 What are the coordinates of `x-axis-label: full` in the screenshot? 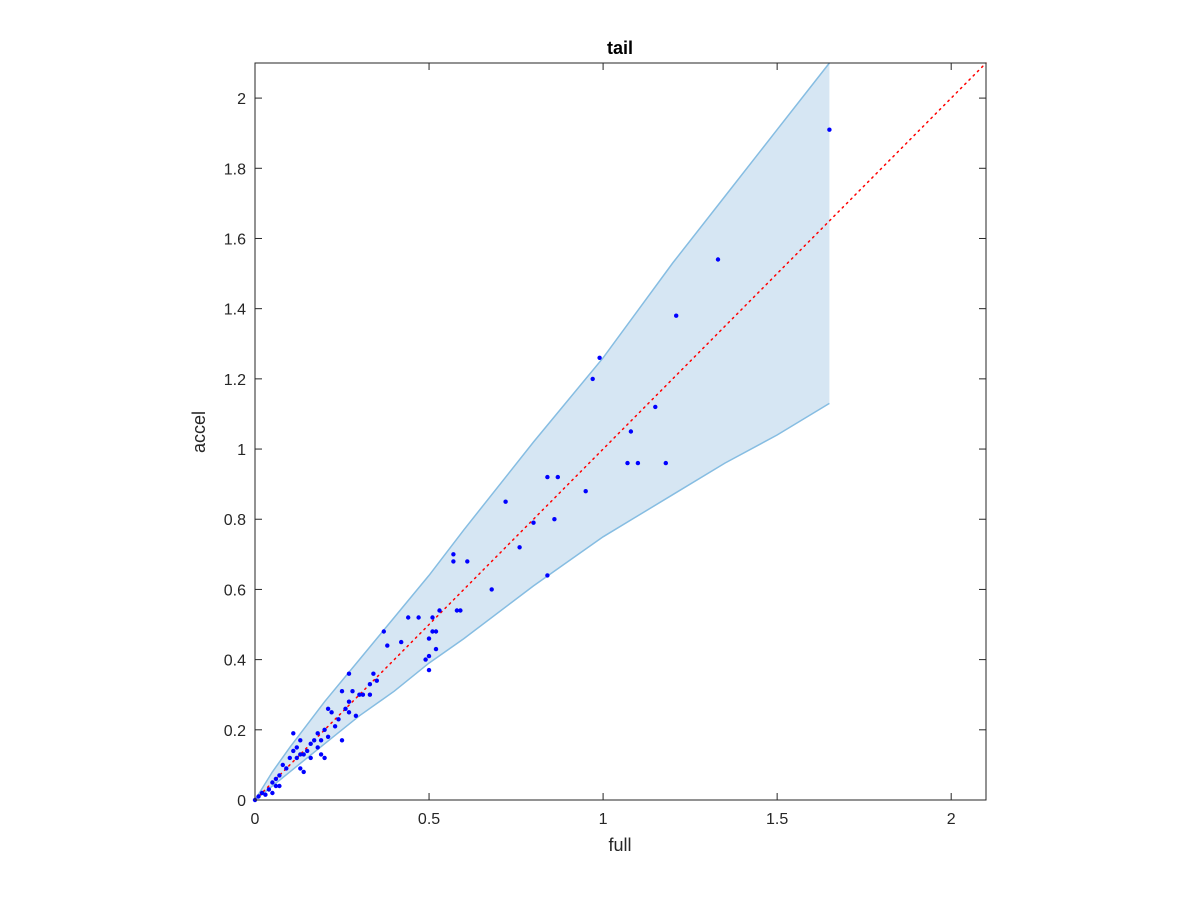 It's located at (619, 845).